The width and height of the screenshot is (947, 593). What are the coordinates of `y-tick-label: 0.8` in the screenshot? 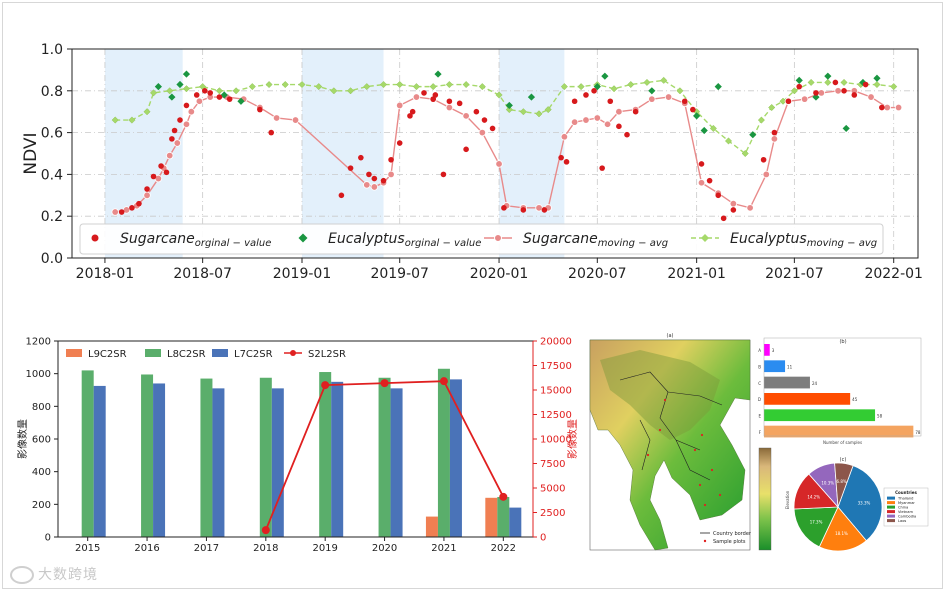 It's located at (52, 92).